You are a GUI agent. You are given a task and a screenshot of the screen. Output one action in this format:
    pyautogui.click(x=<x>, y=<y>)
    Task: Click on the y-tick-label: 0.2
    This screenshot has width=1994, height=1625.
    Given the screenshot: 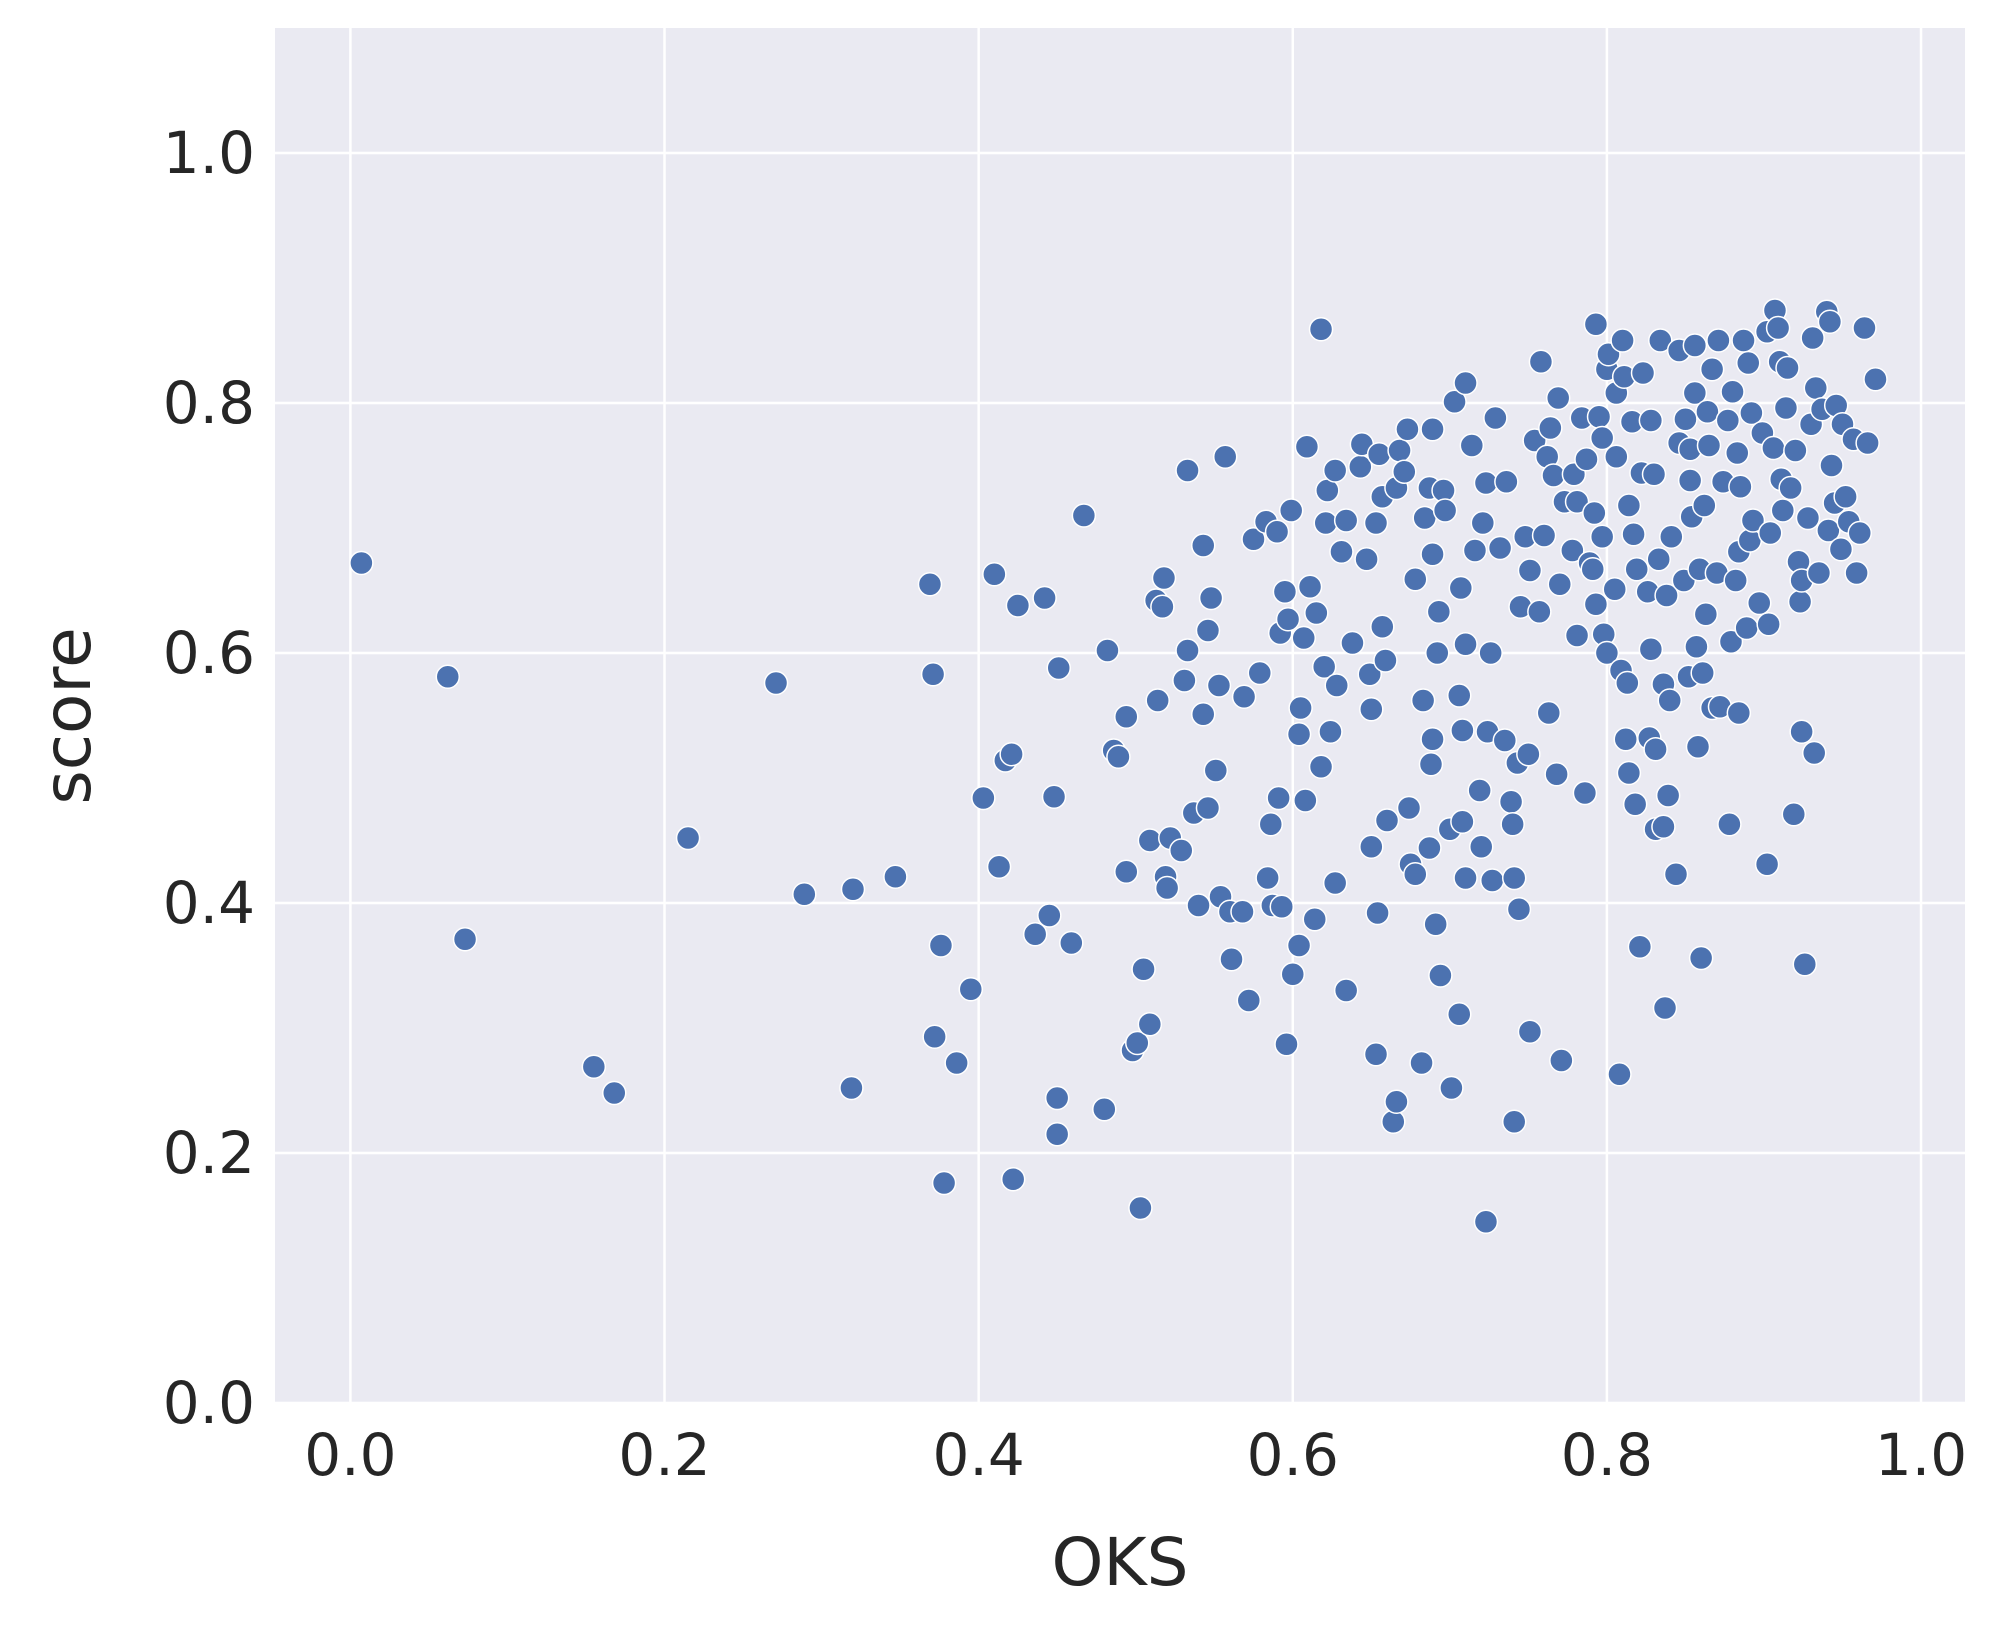 What is the action you would take?
    pyautogui.click(x=209, y=1153)
    